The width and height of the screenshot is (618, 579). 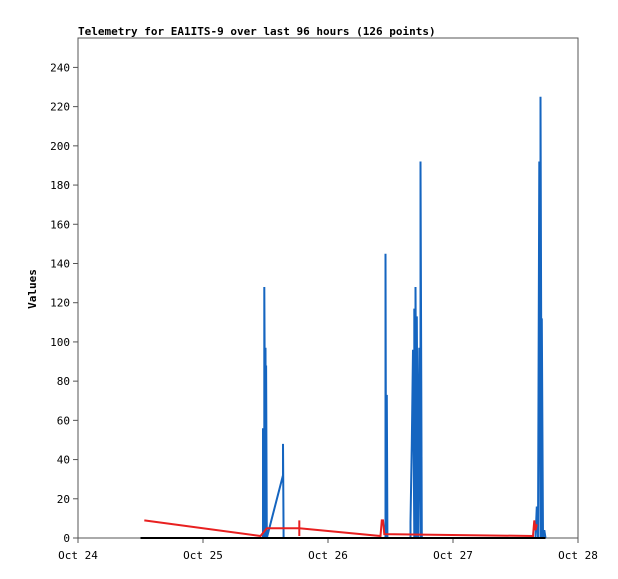 I want to click on x-tick-label: Oct 28, so click(x=578, y=555).